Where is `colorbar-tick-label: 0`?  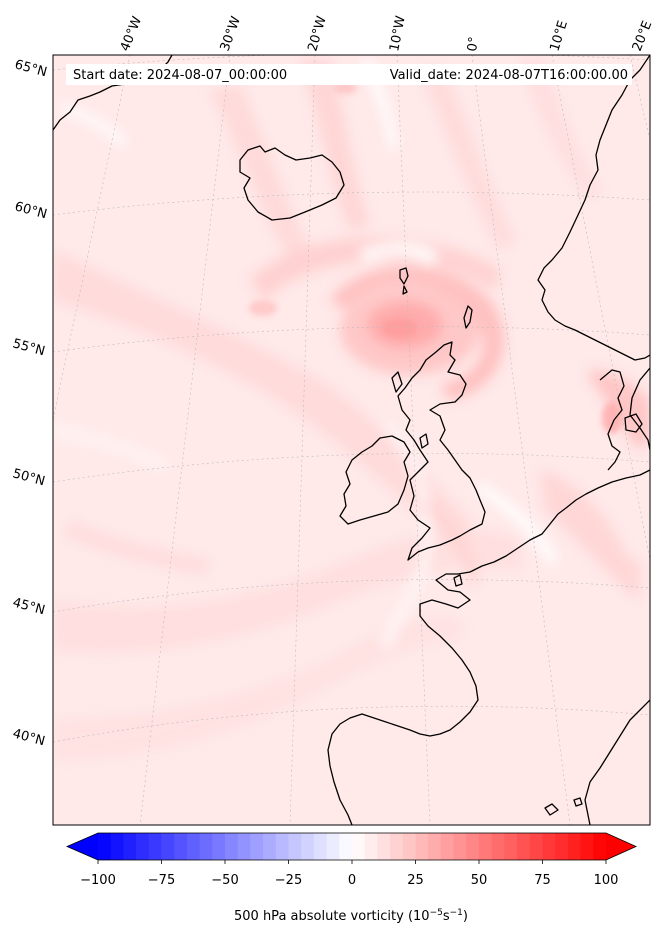 colorbar-tick-label: 0 is located at coordinates (352, 880).